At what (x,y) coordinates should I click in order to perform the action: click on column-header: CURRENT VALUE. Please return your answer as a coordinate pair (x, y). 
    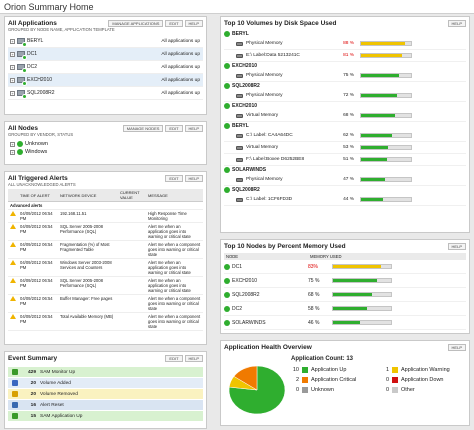
    Looking at the image, I should click on (132, 195).